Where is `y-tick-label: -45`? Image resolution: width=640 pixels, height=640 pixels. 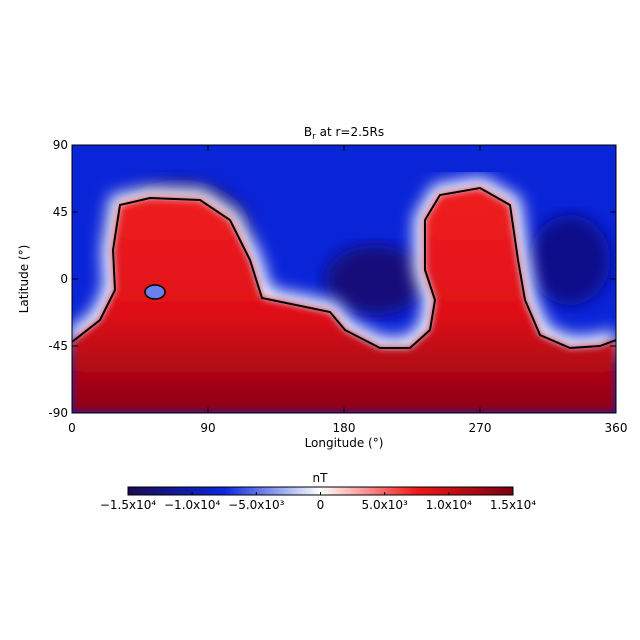
y-tick-label: -45 is located at coordinates (58, 346).